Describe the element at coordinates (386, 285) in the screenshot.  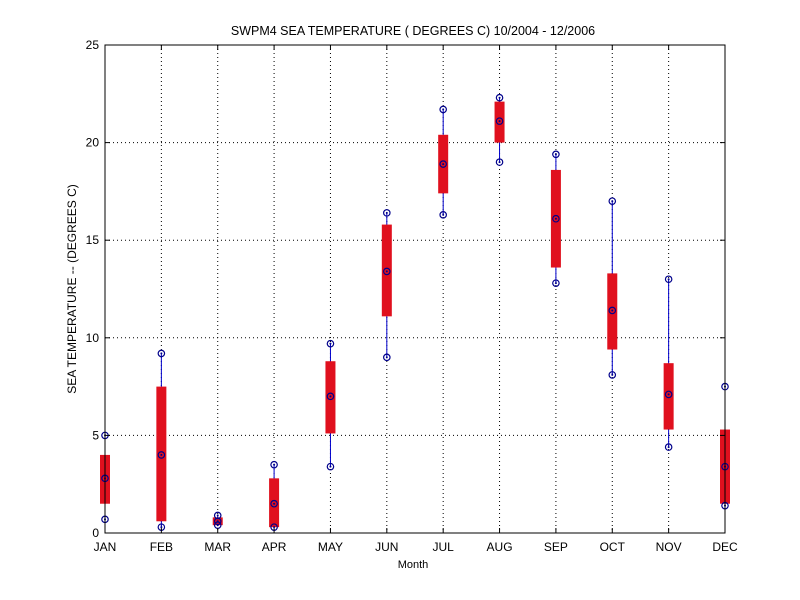
I see `box-jun` at that location.